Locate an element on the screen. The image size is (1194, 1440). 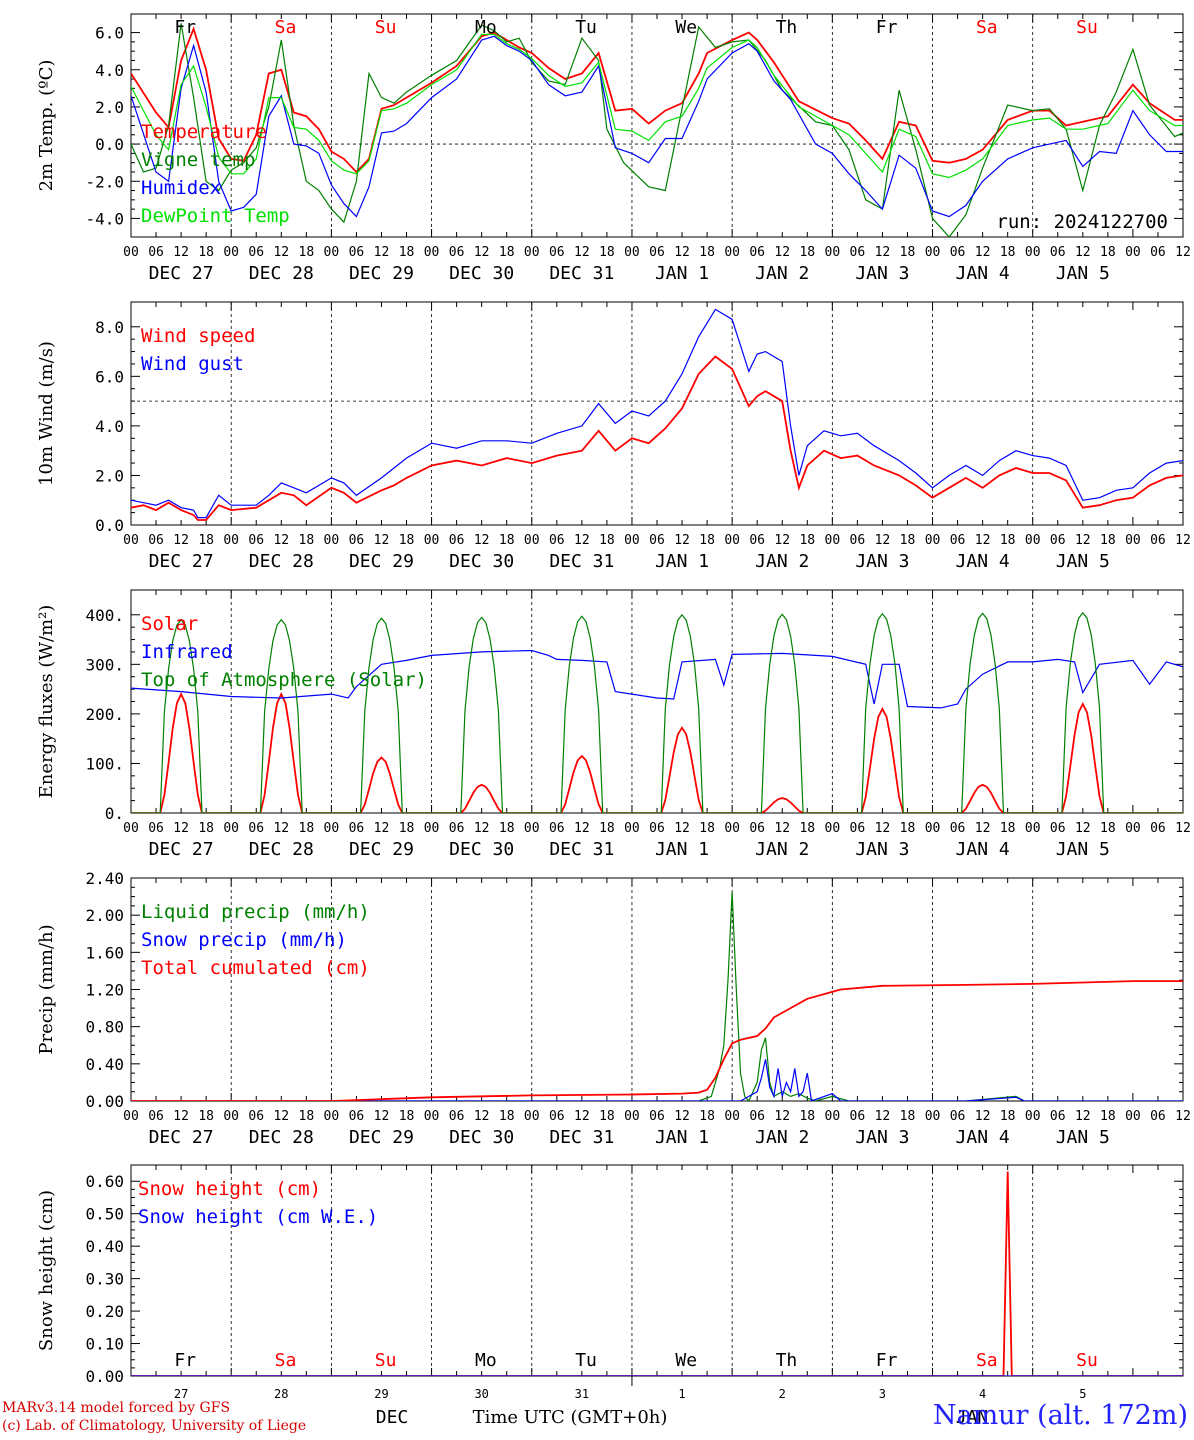
y-tick-label: -4.0 is located at coordinates (104, 218).